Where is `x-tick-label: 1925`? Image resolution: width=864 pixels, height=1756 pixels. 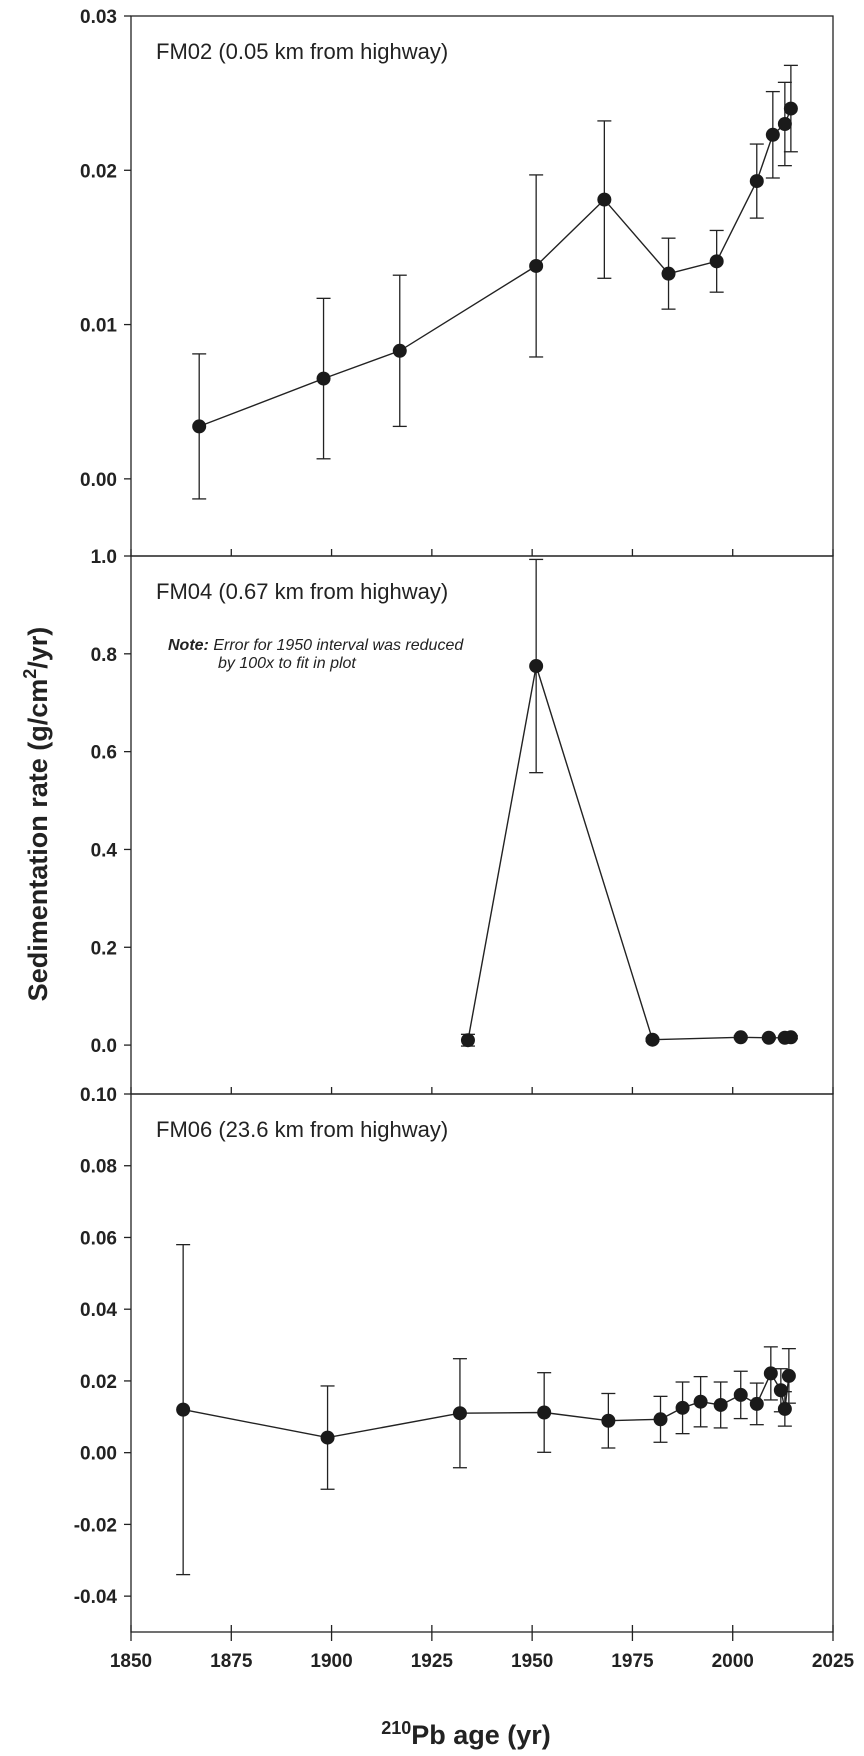
x-tick-label: 1925 is located at coordinates (432, 1661).